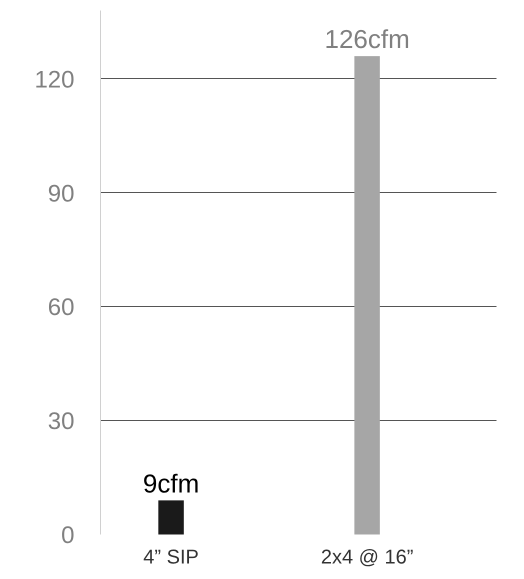 The width and height of the screenshot is (524, 579). Describe the element at coordinates (54, 80) in the screenshot. I see `y-tick-label: 120` at that location.